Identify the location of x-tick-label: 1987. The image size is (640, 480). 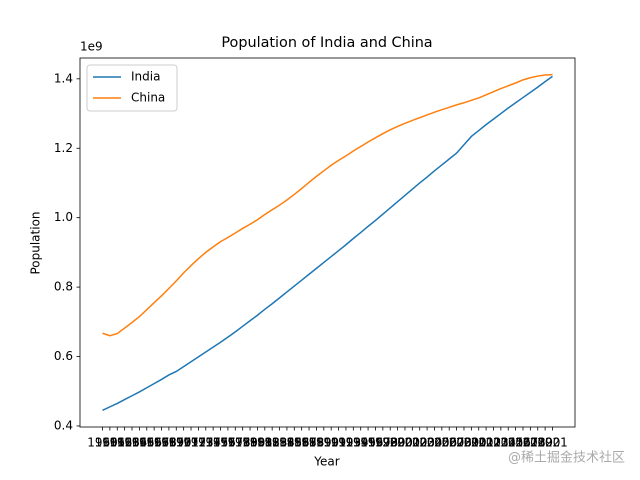
(301, 443).